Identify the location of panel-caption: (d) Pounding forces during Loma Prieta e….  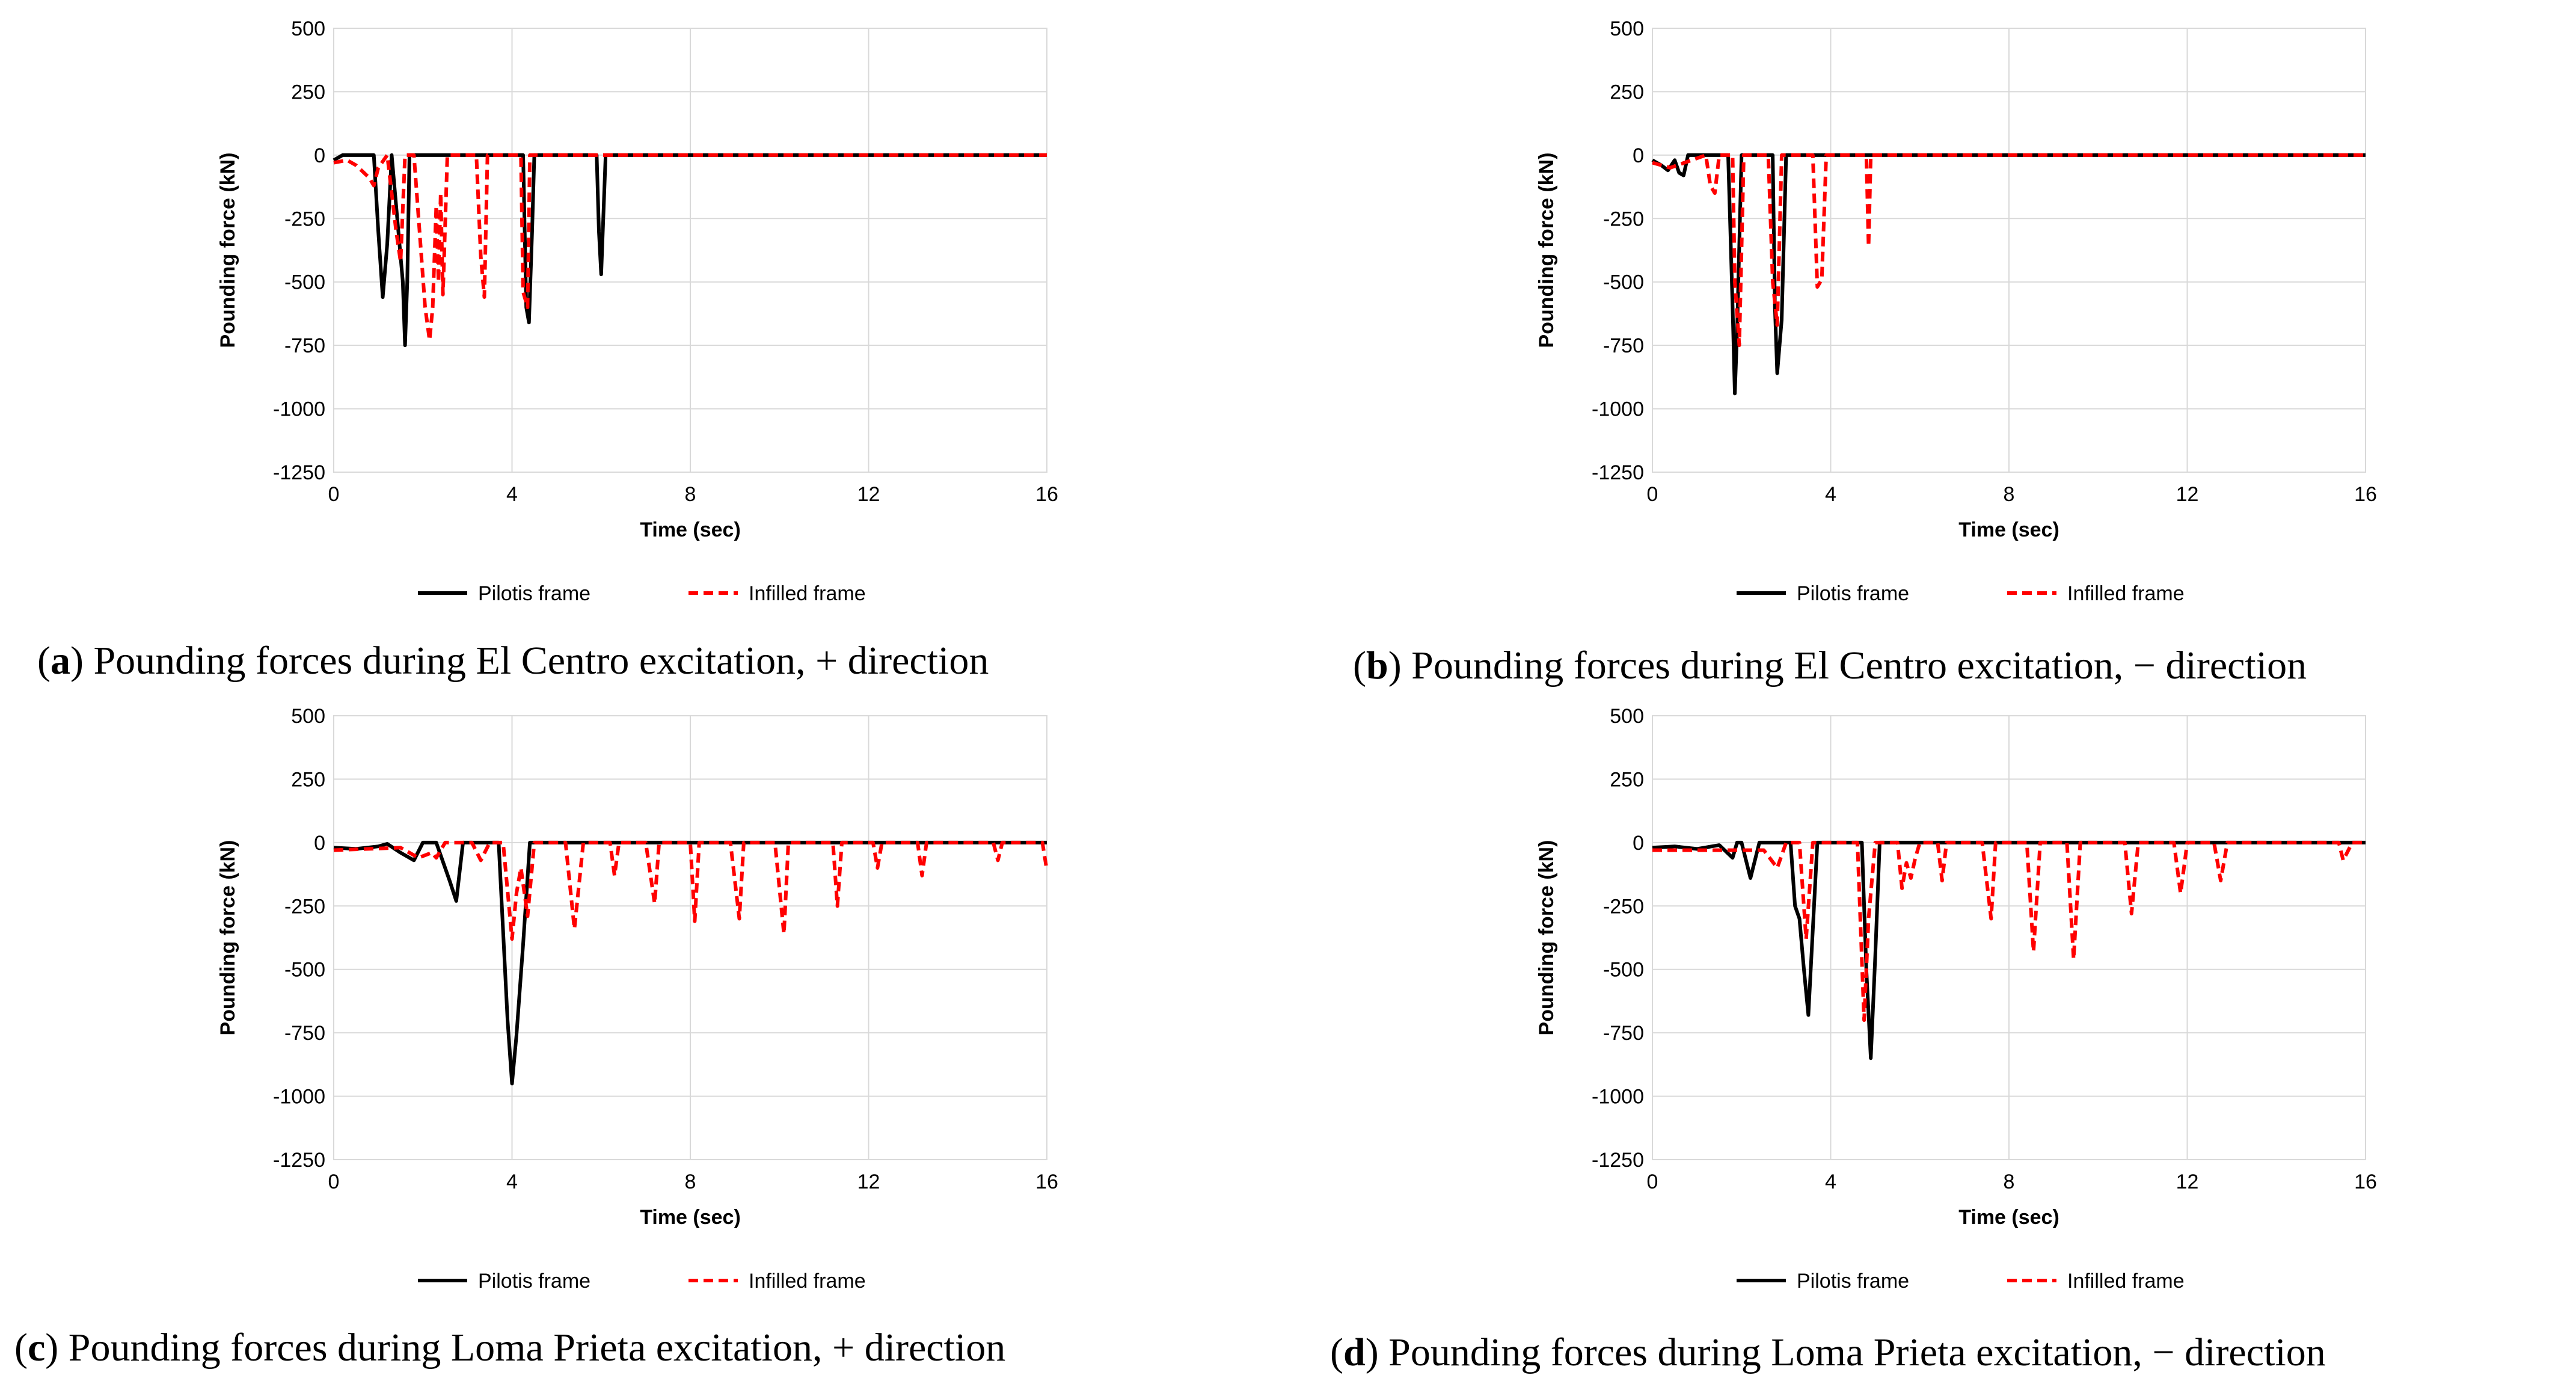
(1828, 1352).